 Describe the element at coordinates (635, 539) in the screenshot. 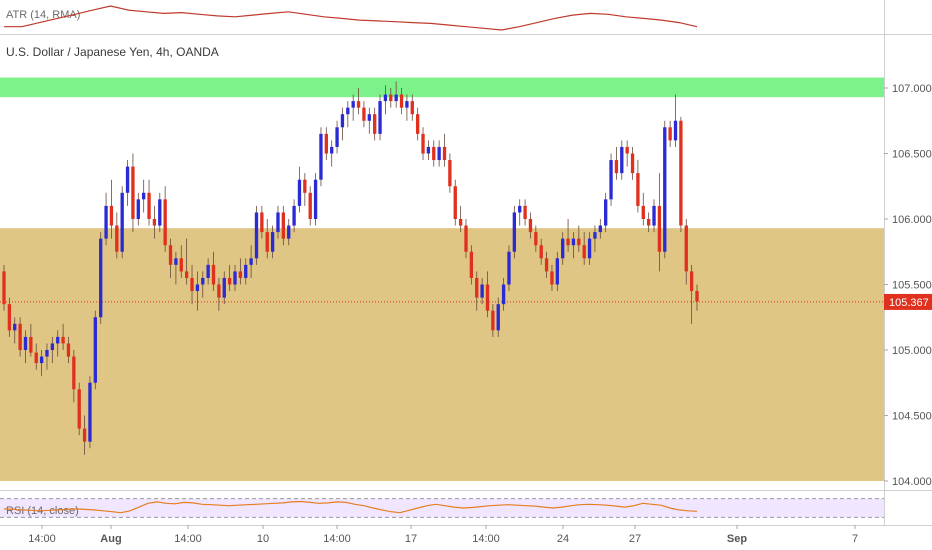

I see `time-tick-label: 27` at that location.